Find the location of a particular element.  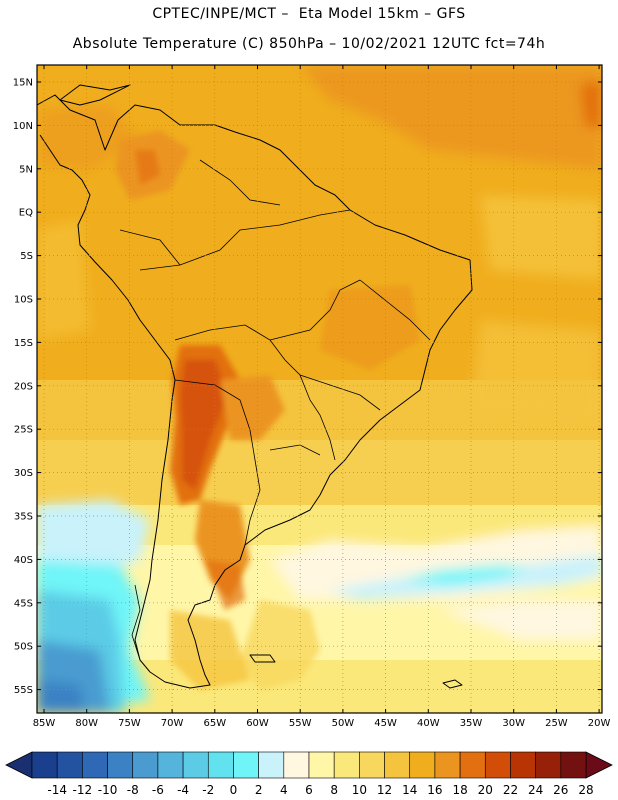

colorbar-label: 12 is located at coordinates (384, 790).